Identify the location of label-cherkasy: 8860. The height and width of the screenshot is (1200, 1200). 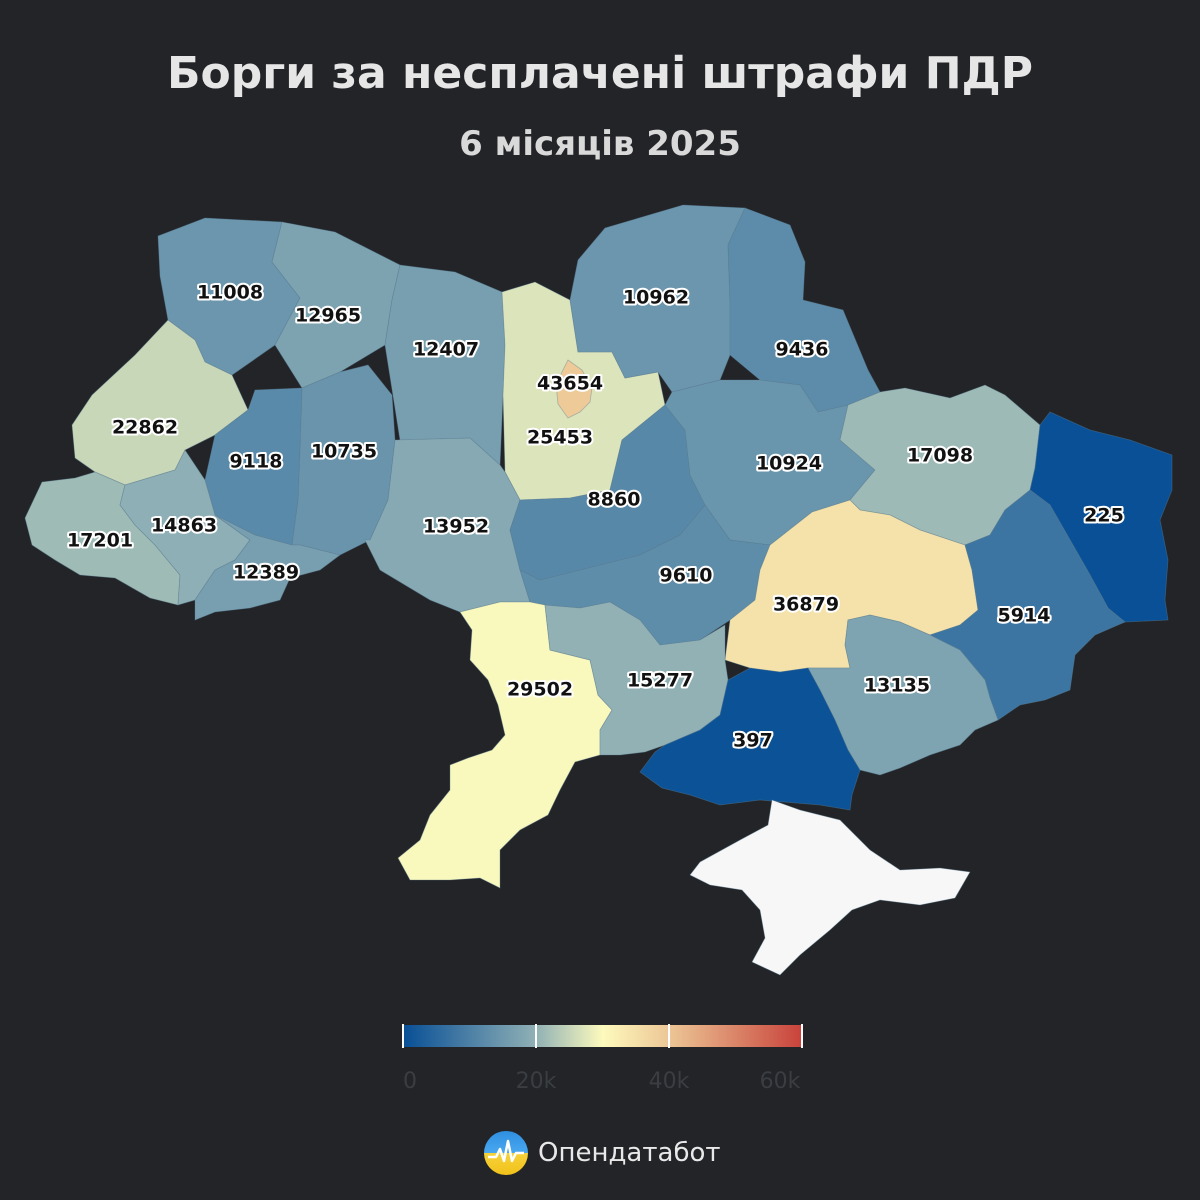
(614, 500).